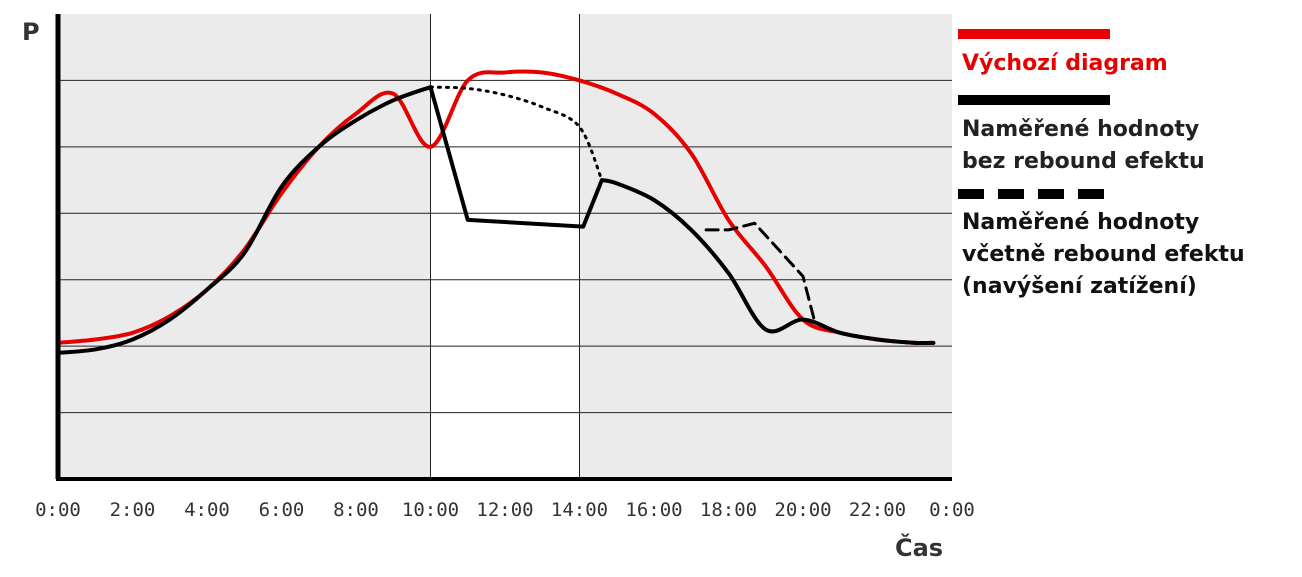 The image size is (1302, 577). Describe the element at coordinates (430, 510) in the screenshot. I see `x-tick-label: 10:00` at that location.